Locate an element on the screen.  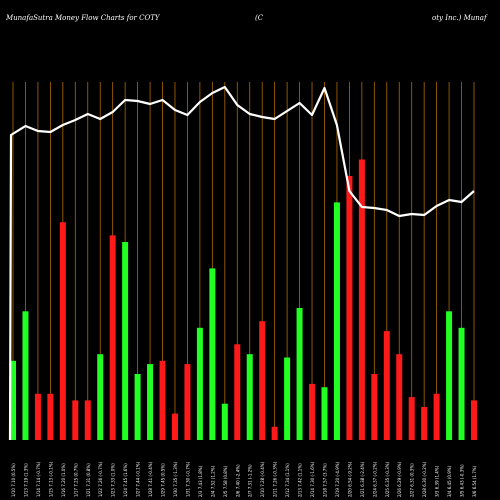
x-tick-label: 2/26 6.29 (-0.9%) is located at coordinates (399, 479).